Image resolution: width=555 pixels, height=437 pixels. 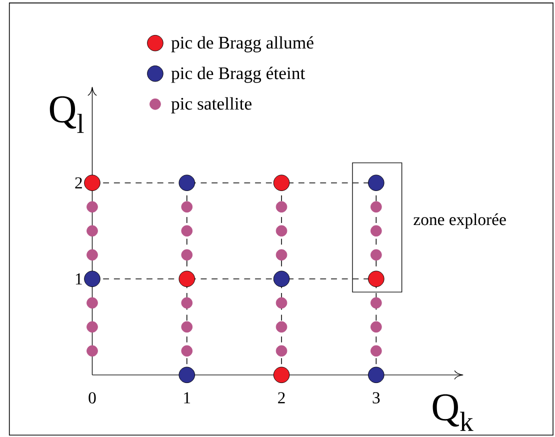 I want to click on legend-label: pic de Bragg allumé, so click(x=242, y=44).